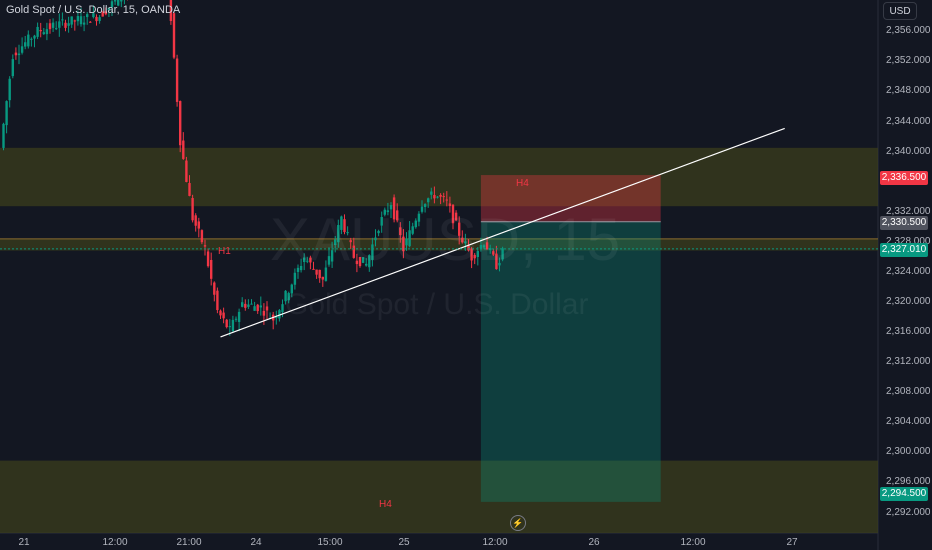 This screenshot has height=550, width=932. Describe the element at coordinates (570, 361) in the screenshot. I see `take-profit-zone` at that location.